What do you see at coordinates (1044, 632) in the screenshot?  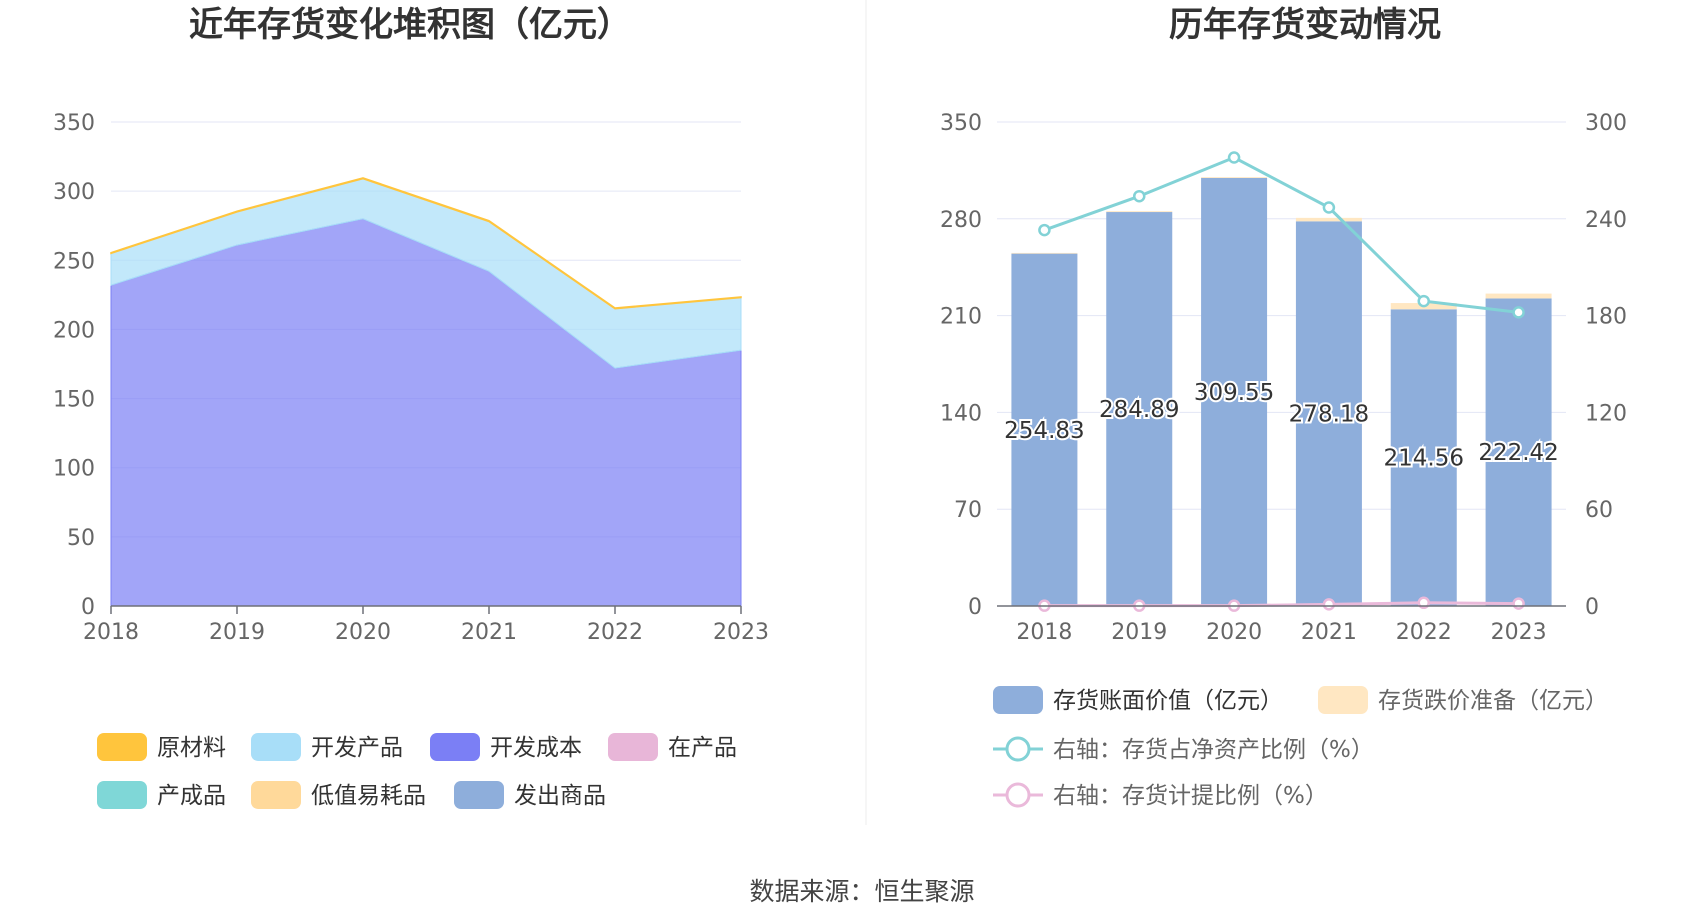 I see `right-x-tick-label: 2018` at bounding box center [1044, 632].